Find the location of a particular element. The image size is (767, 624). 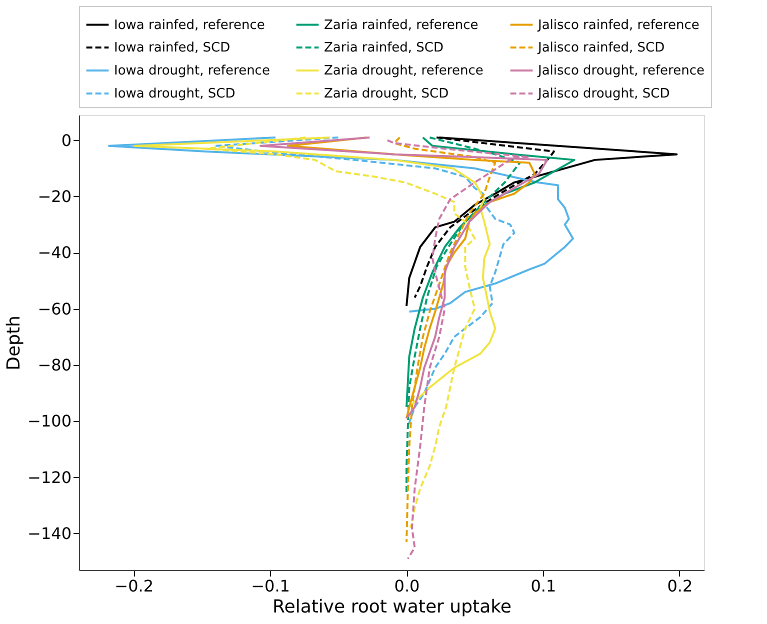

legend-label: Iowa drought, SCD is located at coordinates (175, 94).